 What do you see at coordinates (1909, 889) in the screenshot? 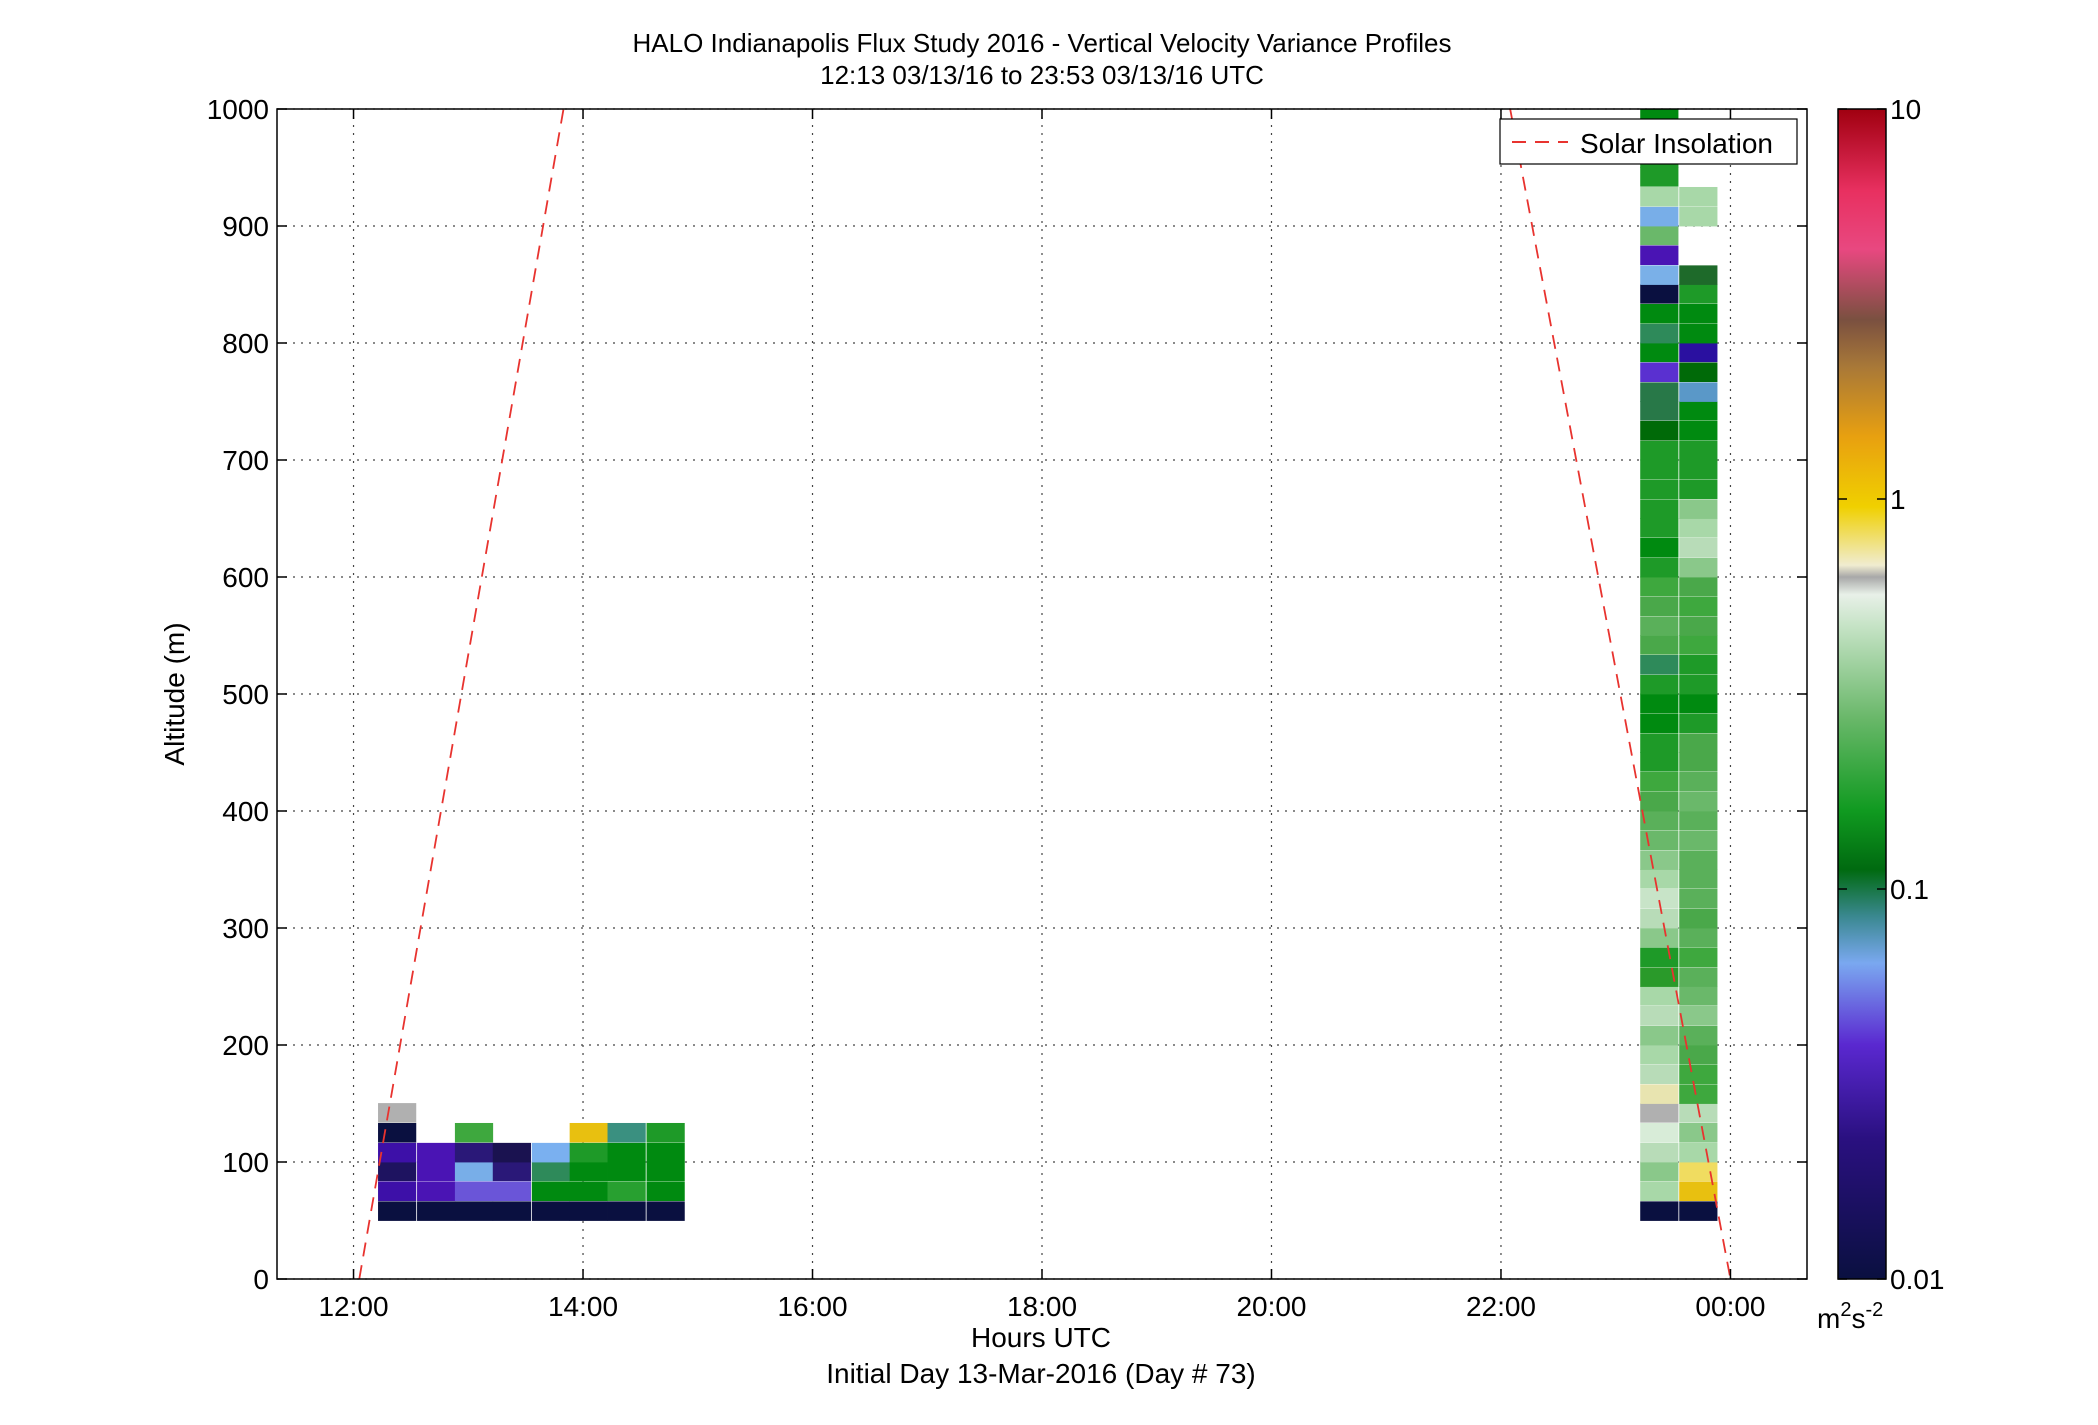
I see `colorbar-tick-label-1: 0.1` at bounding box center [1909, 889].